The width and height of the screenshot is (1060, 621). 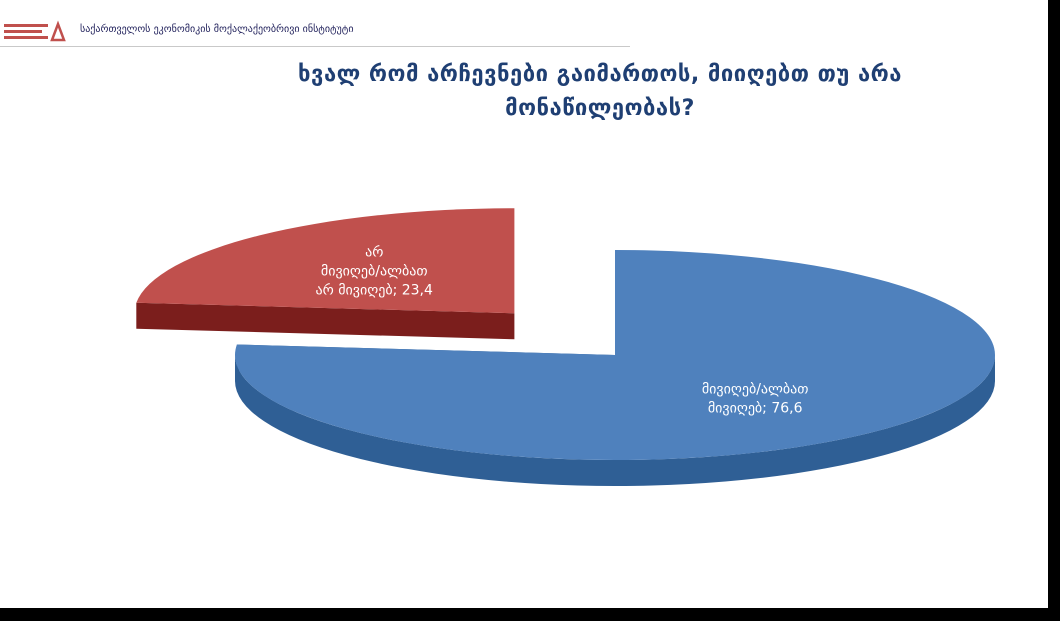 What do you see at coordinates (325, 261) in the screenshot?
I see `pie-slice-1-top` at bounding box center [325, 261].